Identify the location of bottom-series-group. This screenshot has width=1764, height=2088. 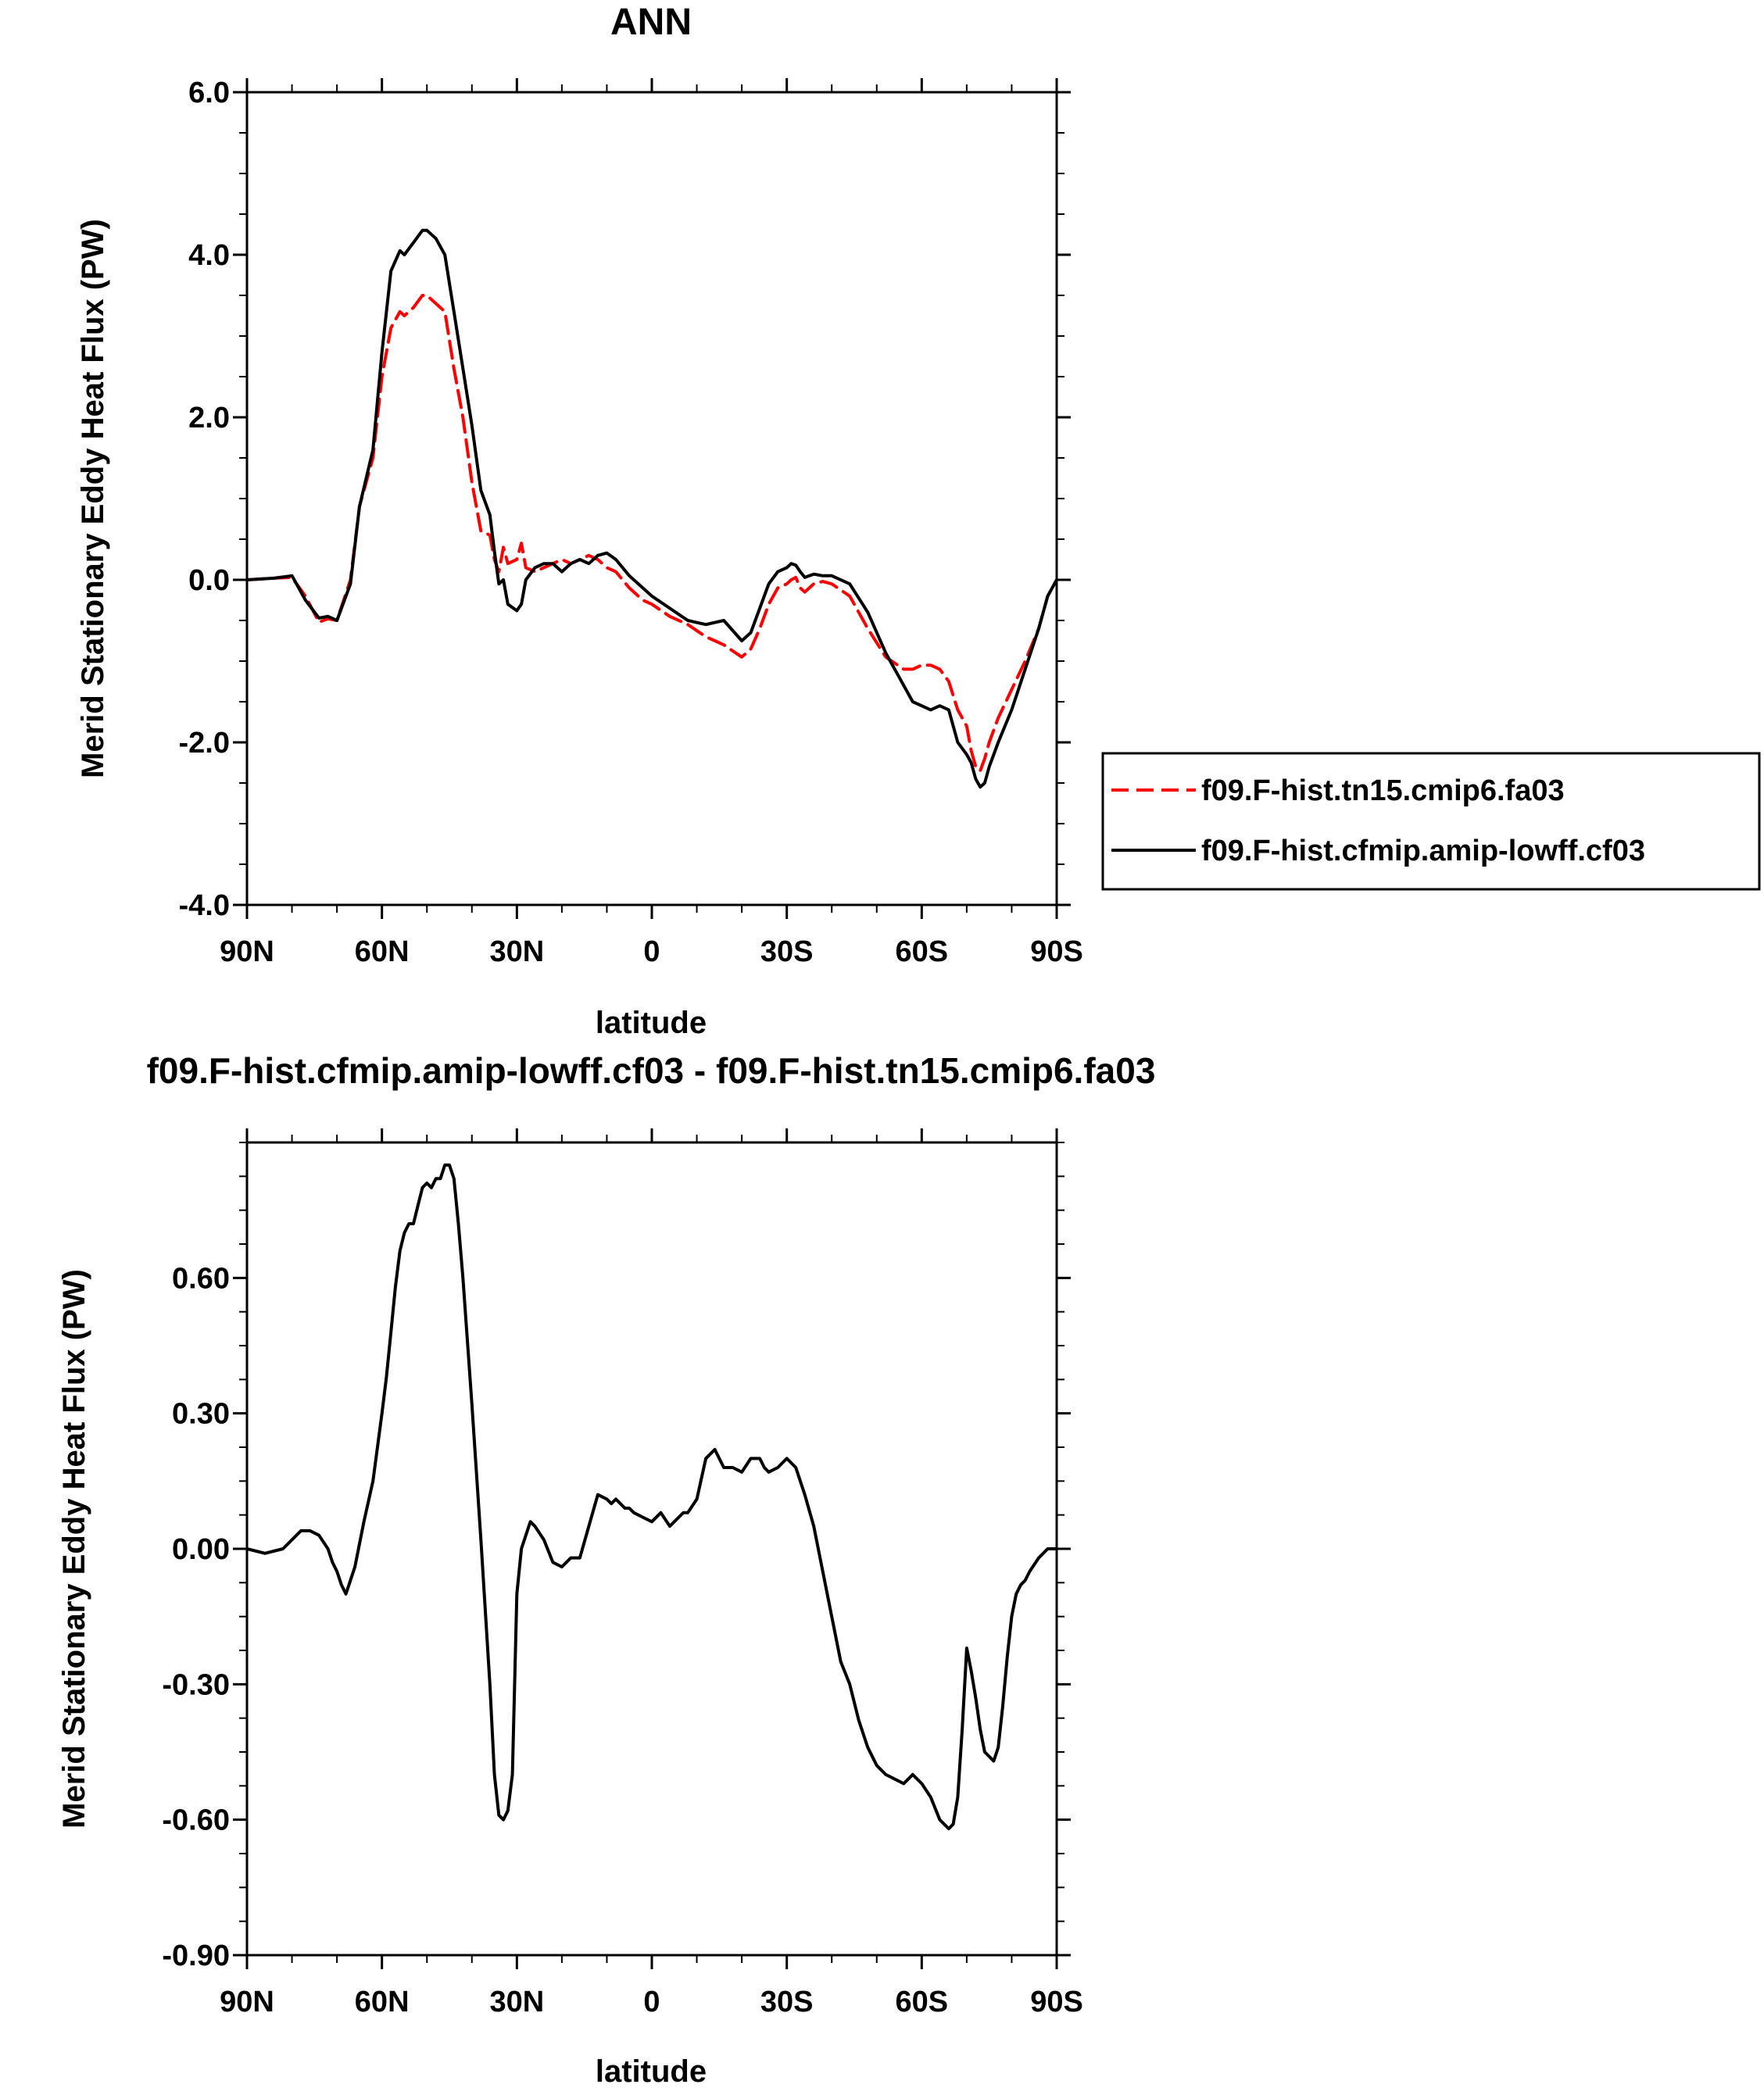
(651, 1497).